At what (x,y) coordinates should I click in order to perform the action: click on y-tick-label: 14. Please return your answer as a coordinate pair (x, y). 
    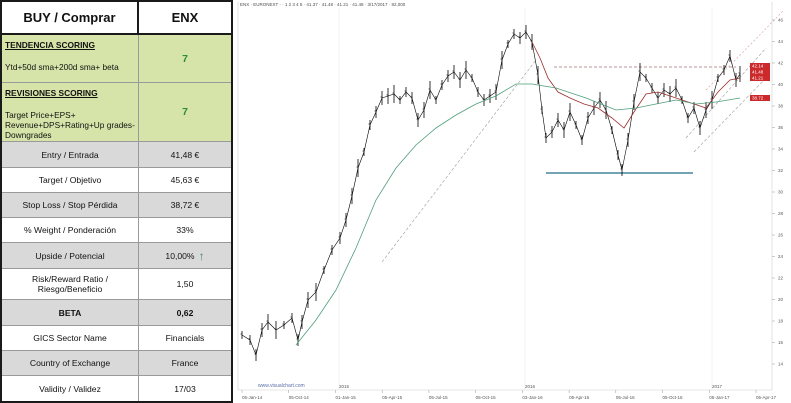
    Looking at the image, I should click on (781, 364).